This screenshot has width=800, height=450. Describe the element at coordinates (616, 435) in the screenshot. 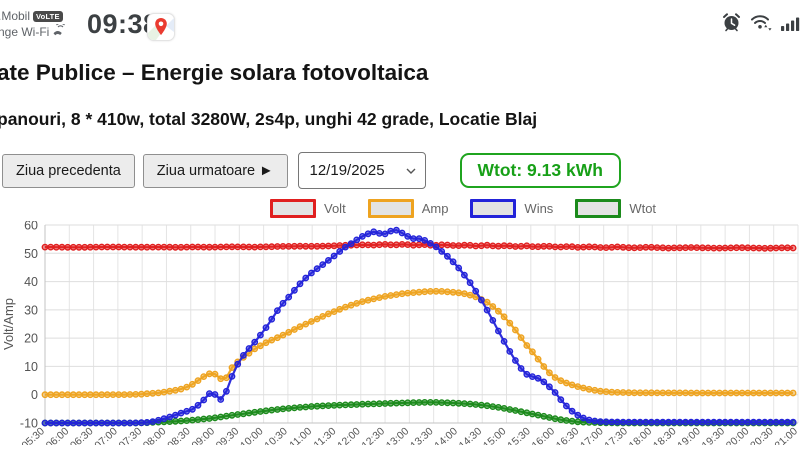

I see `svg-text: 17:30` at that location.